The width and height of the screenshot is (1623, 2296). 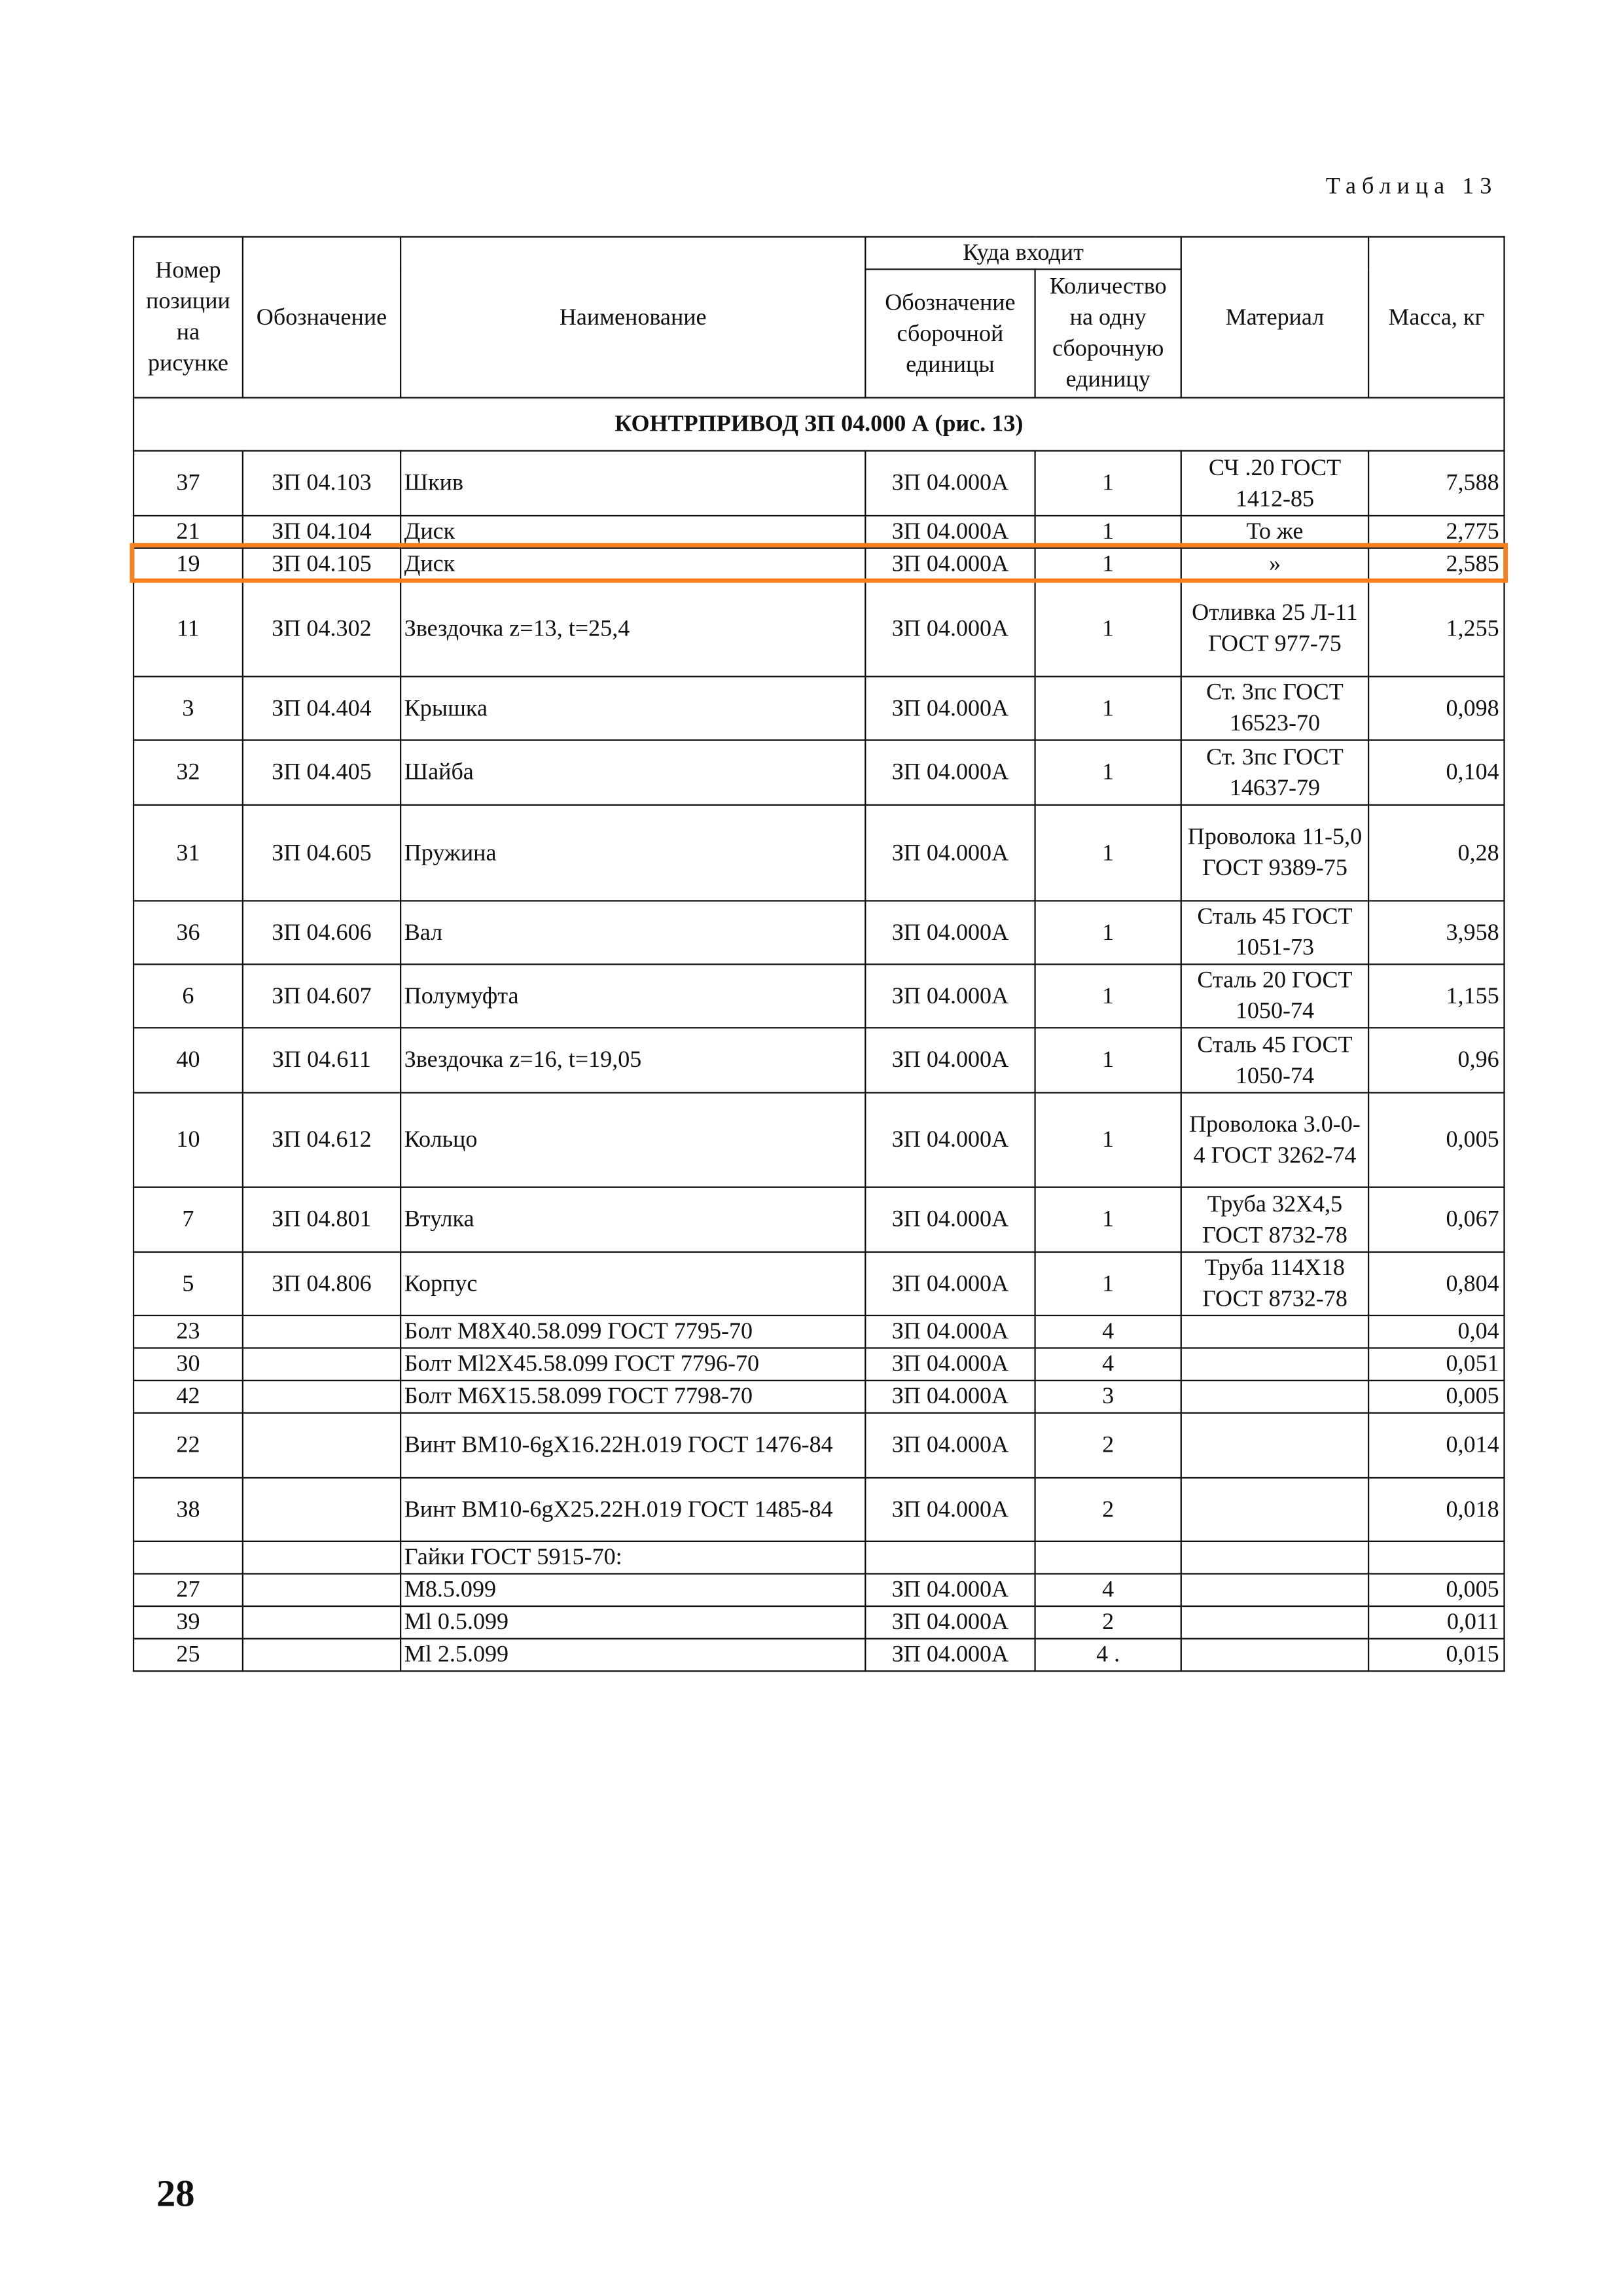 What do you see at coordinates (188, 1397) in the screenshot?
I see `cell-position: 42` at bounding box center [188, 1397].